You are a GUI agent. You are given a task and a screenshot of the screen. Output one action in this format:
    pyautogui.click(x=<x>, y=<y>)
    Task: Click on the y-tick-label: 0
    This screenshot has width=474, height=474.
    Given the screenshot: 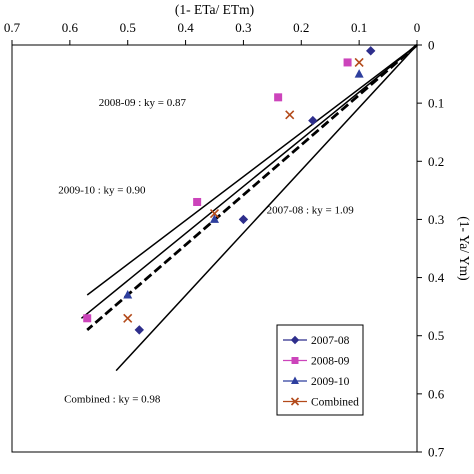 What is the action you would take?
    pyautogui.click(x=431, y=45)
    